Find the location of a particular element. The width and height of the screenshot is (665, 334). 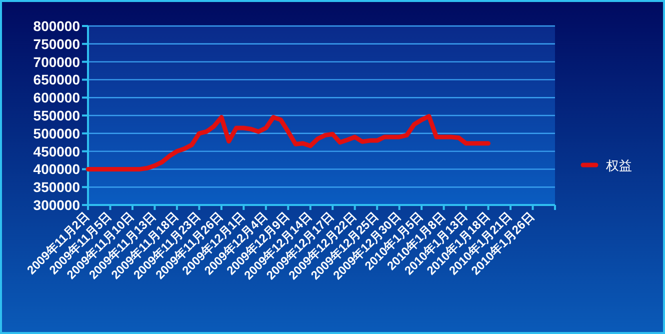

y-tick-label: 450000 is located at coordinates (56, 151).